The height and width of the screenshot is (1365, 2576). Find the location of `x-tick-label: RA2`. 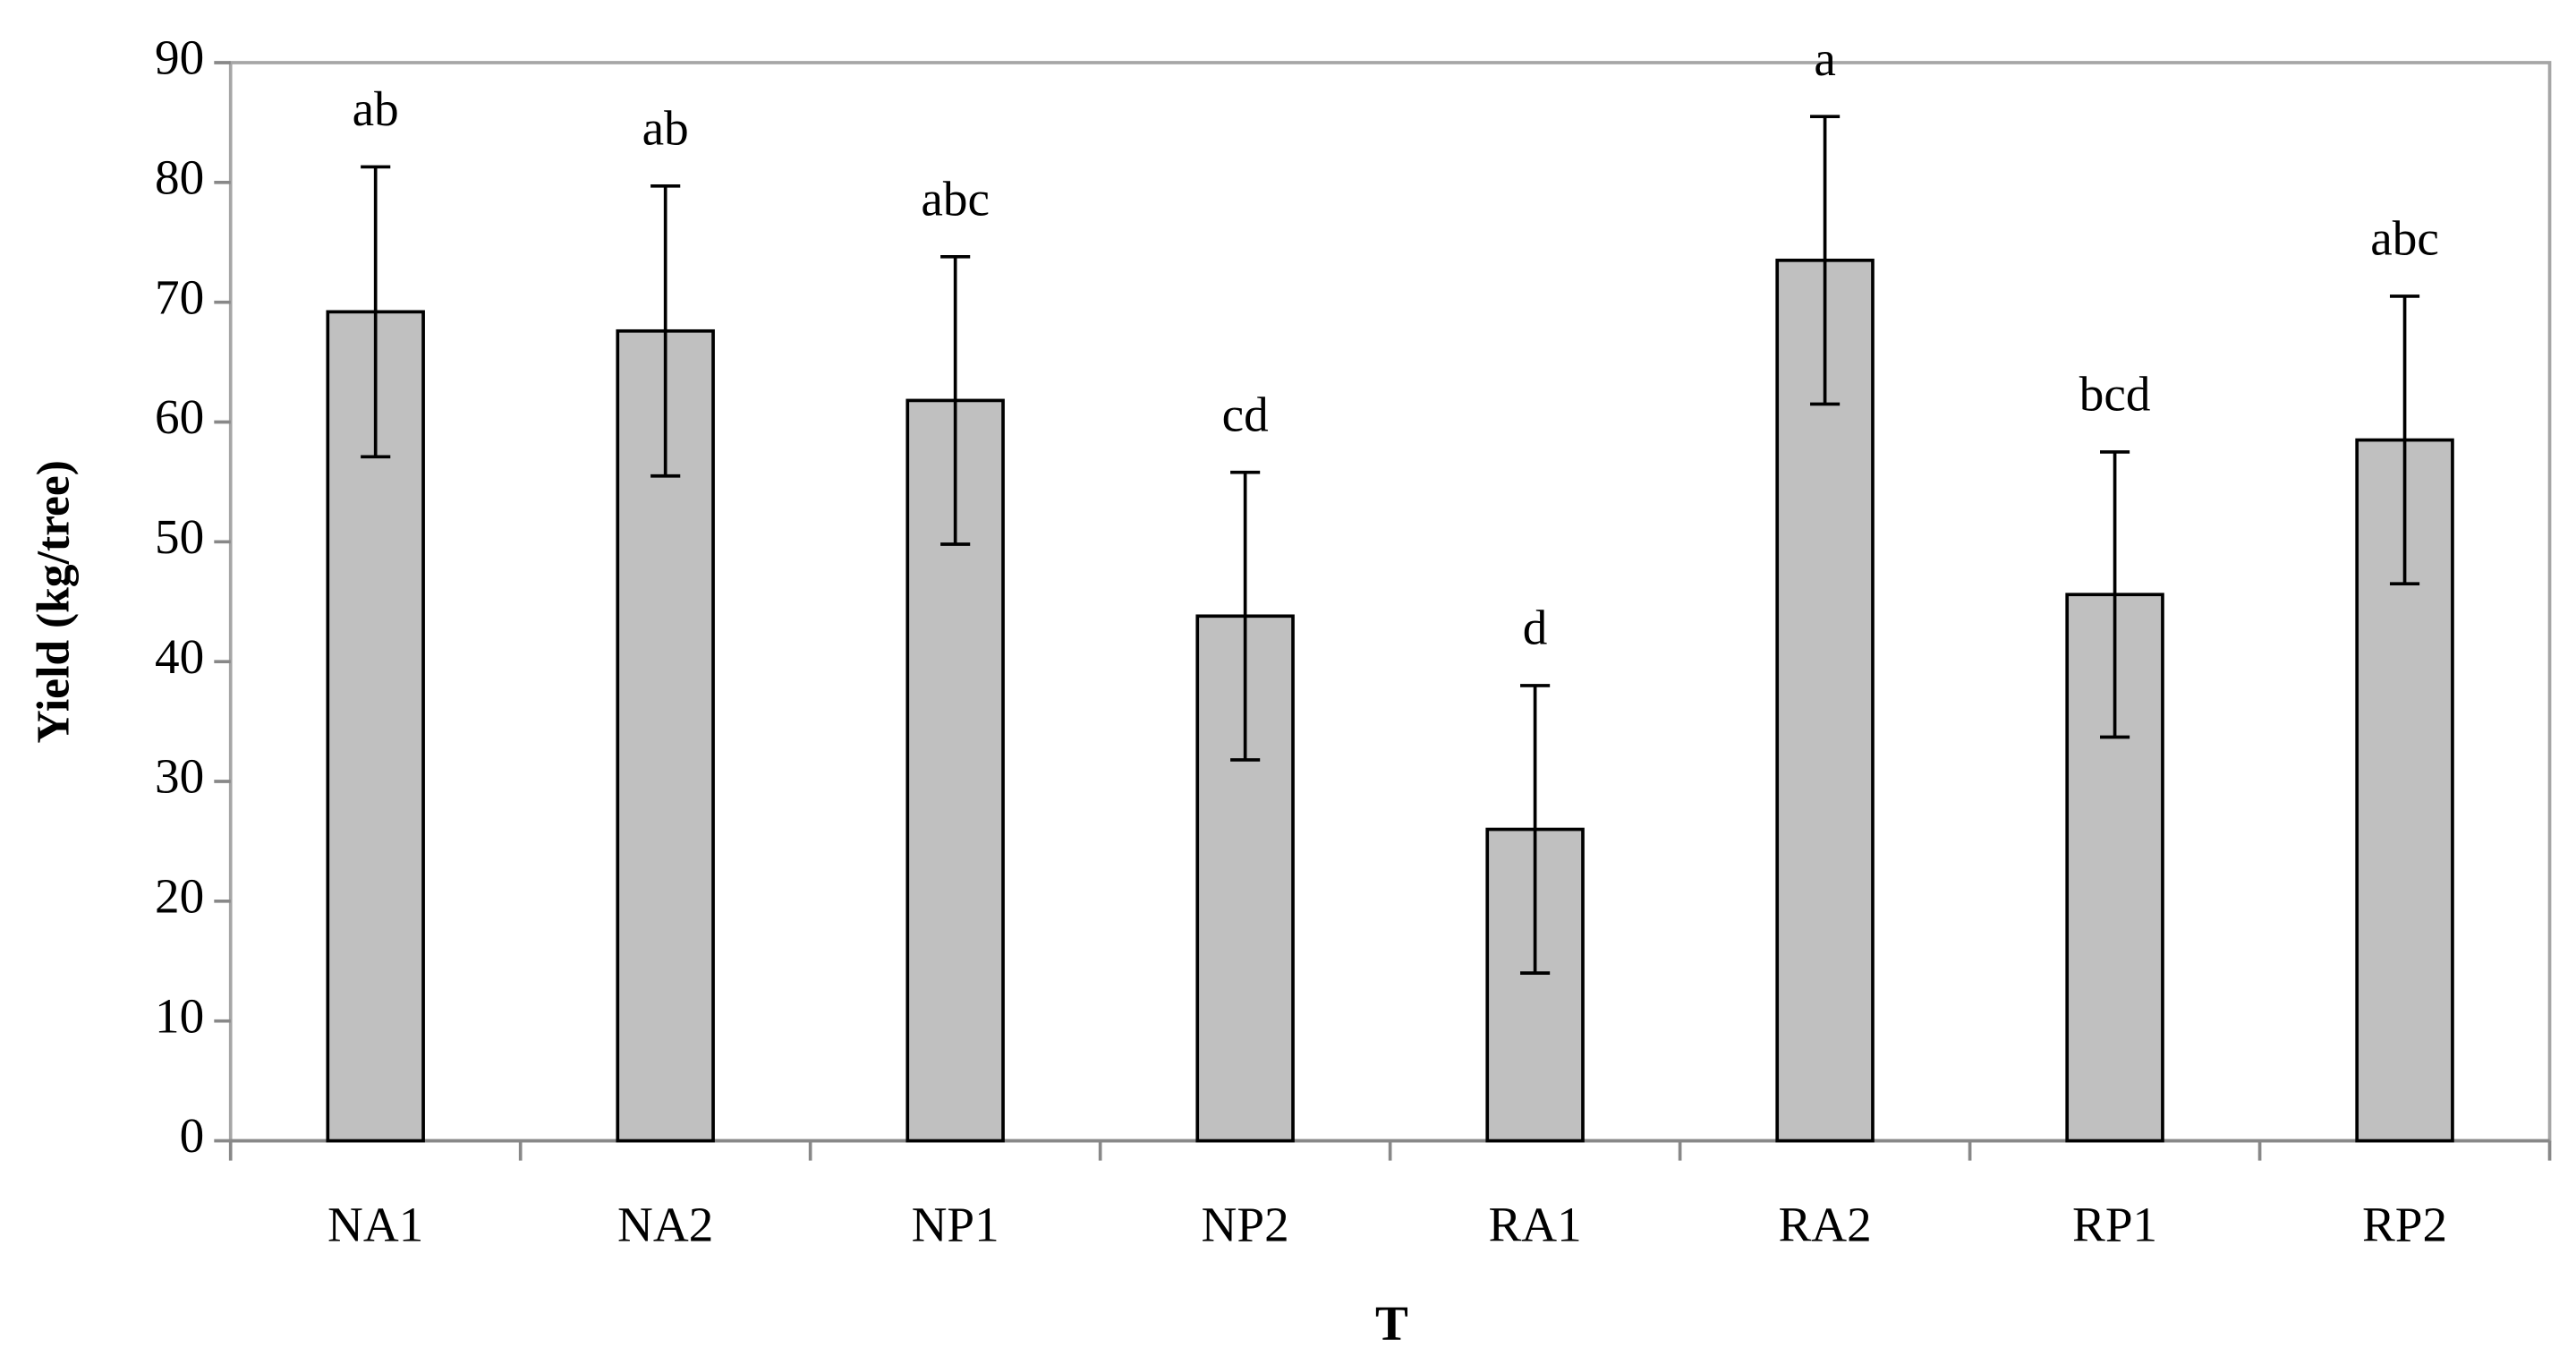

x-tick-label: RA2 is located at coordinates (1824, 1225).